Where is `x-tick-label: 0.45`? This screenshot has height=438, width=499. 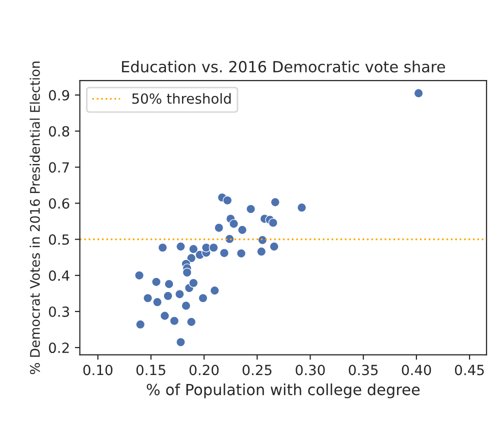 x-tick-label: 0.45 is located at coordinates (469, 370).